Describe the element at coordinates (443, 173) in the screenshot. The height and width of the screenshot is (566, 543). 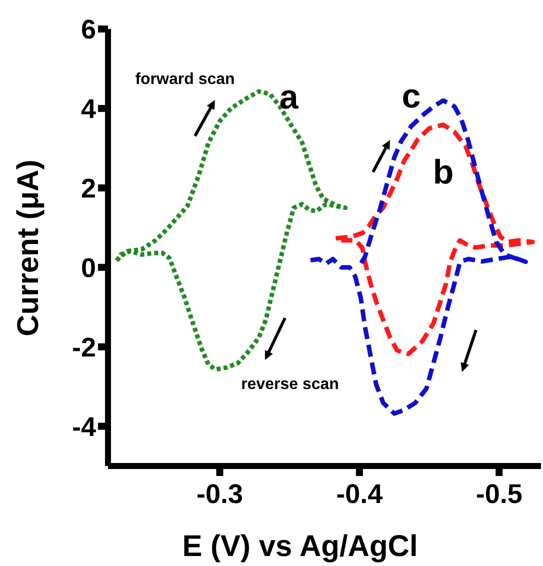
I see `series-label: b` at that location.